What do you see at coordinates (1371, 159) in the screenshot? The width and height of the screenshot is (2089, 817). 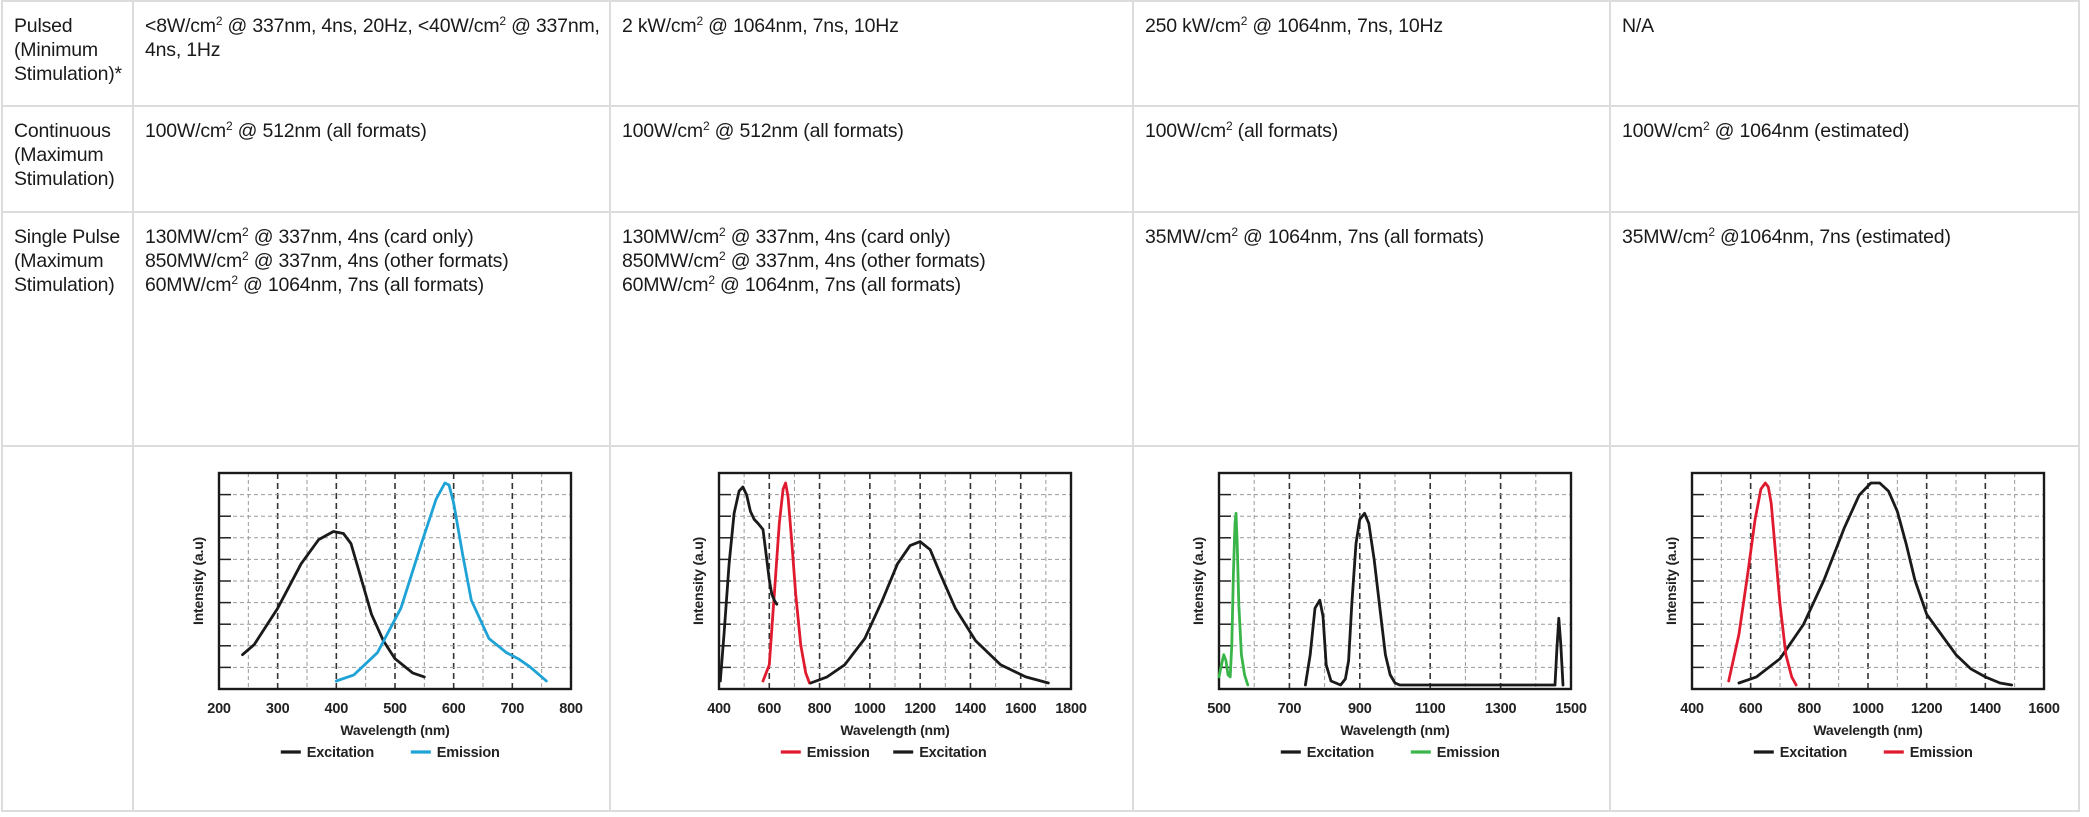 I see `table-cell: 100W/cm2 (all formats)` at bounding box center [1371, 159].